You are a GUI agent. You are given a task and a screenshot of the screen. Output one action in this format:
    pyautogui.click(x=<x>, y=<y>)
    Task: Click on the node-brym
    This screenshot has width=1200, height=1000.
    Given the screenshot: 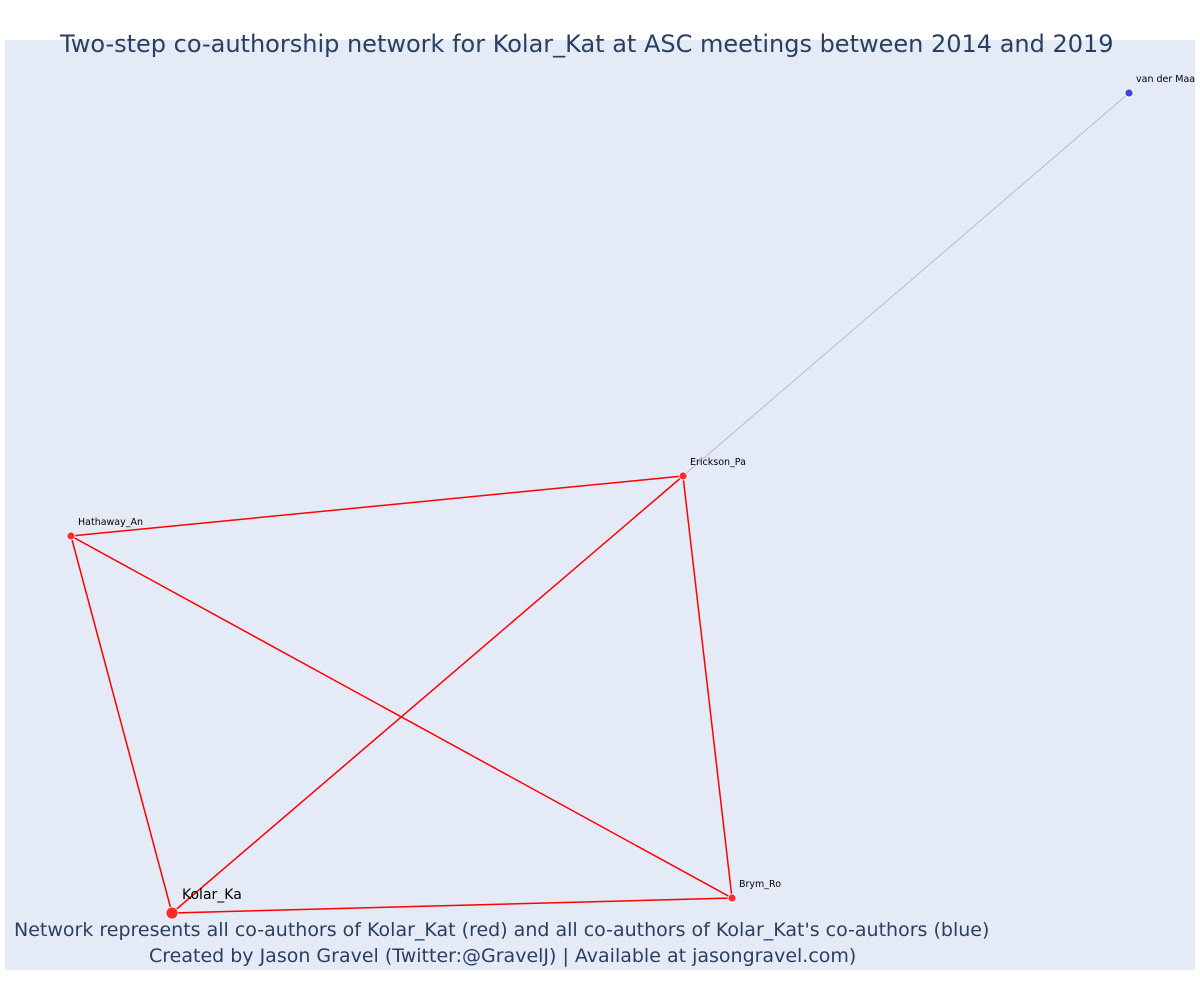 What is the action you would take?
    pyautogui.click(x=732, y=898)
    